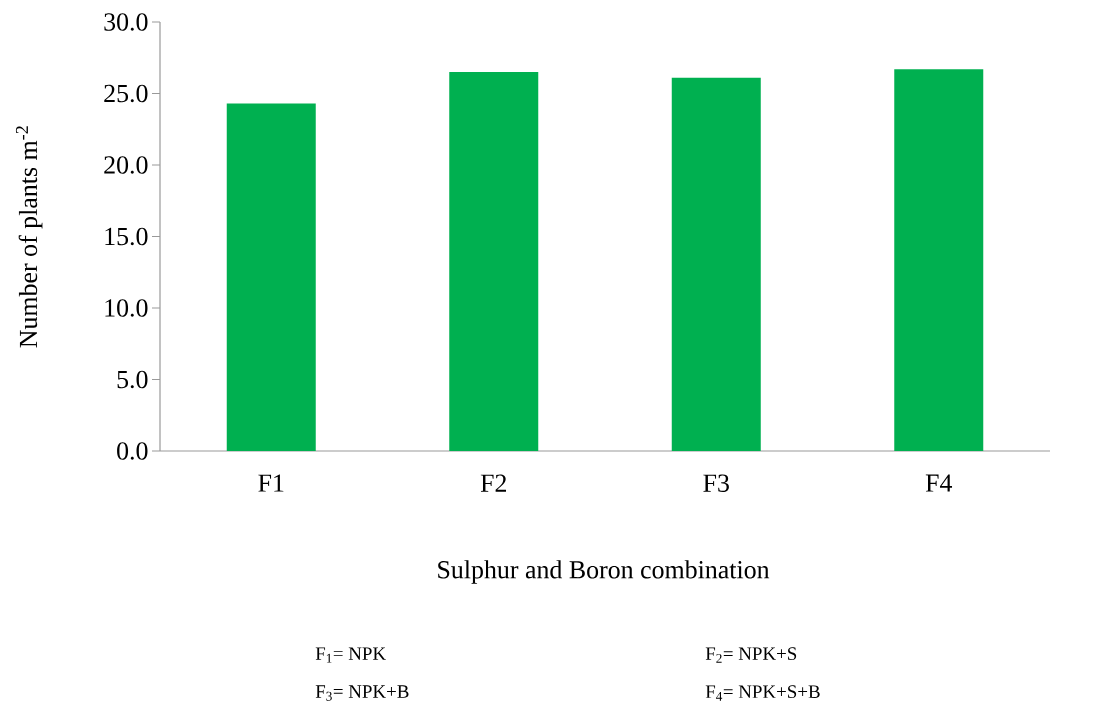 Image resolution: width=1099 pixels, height=703 pixels. I want to click on y-tick-label: 20.0, so click(126, 165).